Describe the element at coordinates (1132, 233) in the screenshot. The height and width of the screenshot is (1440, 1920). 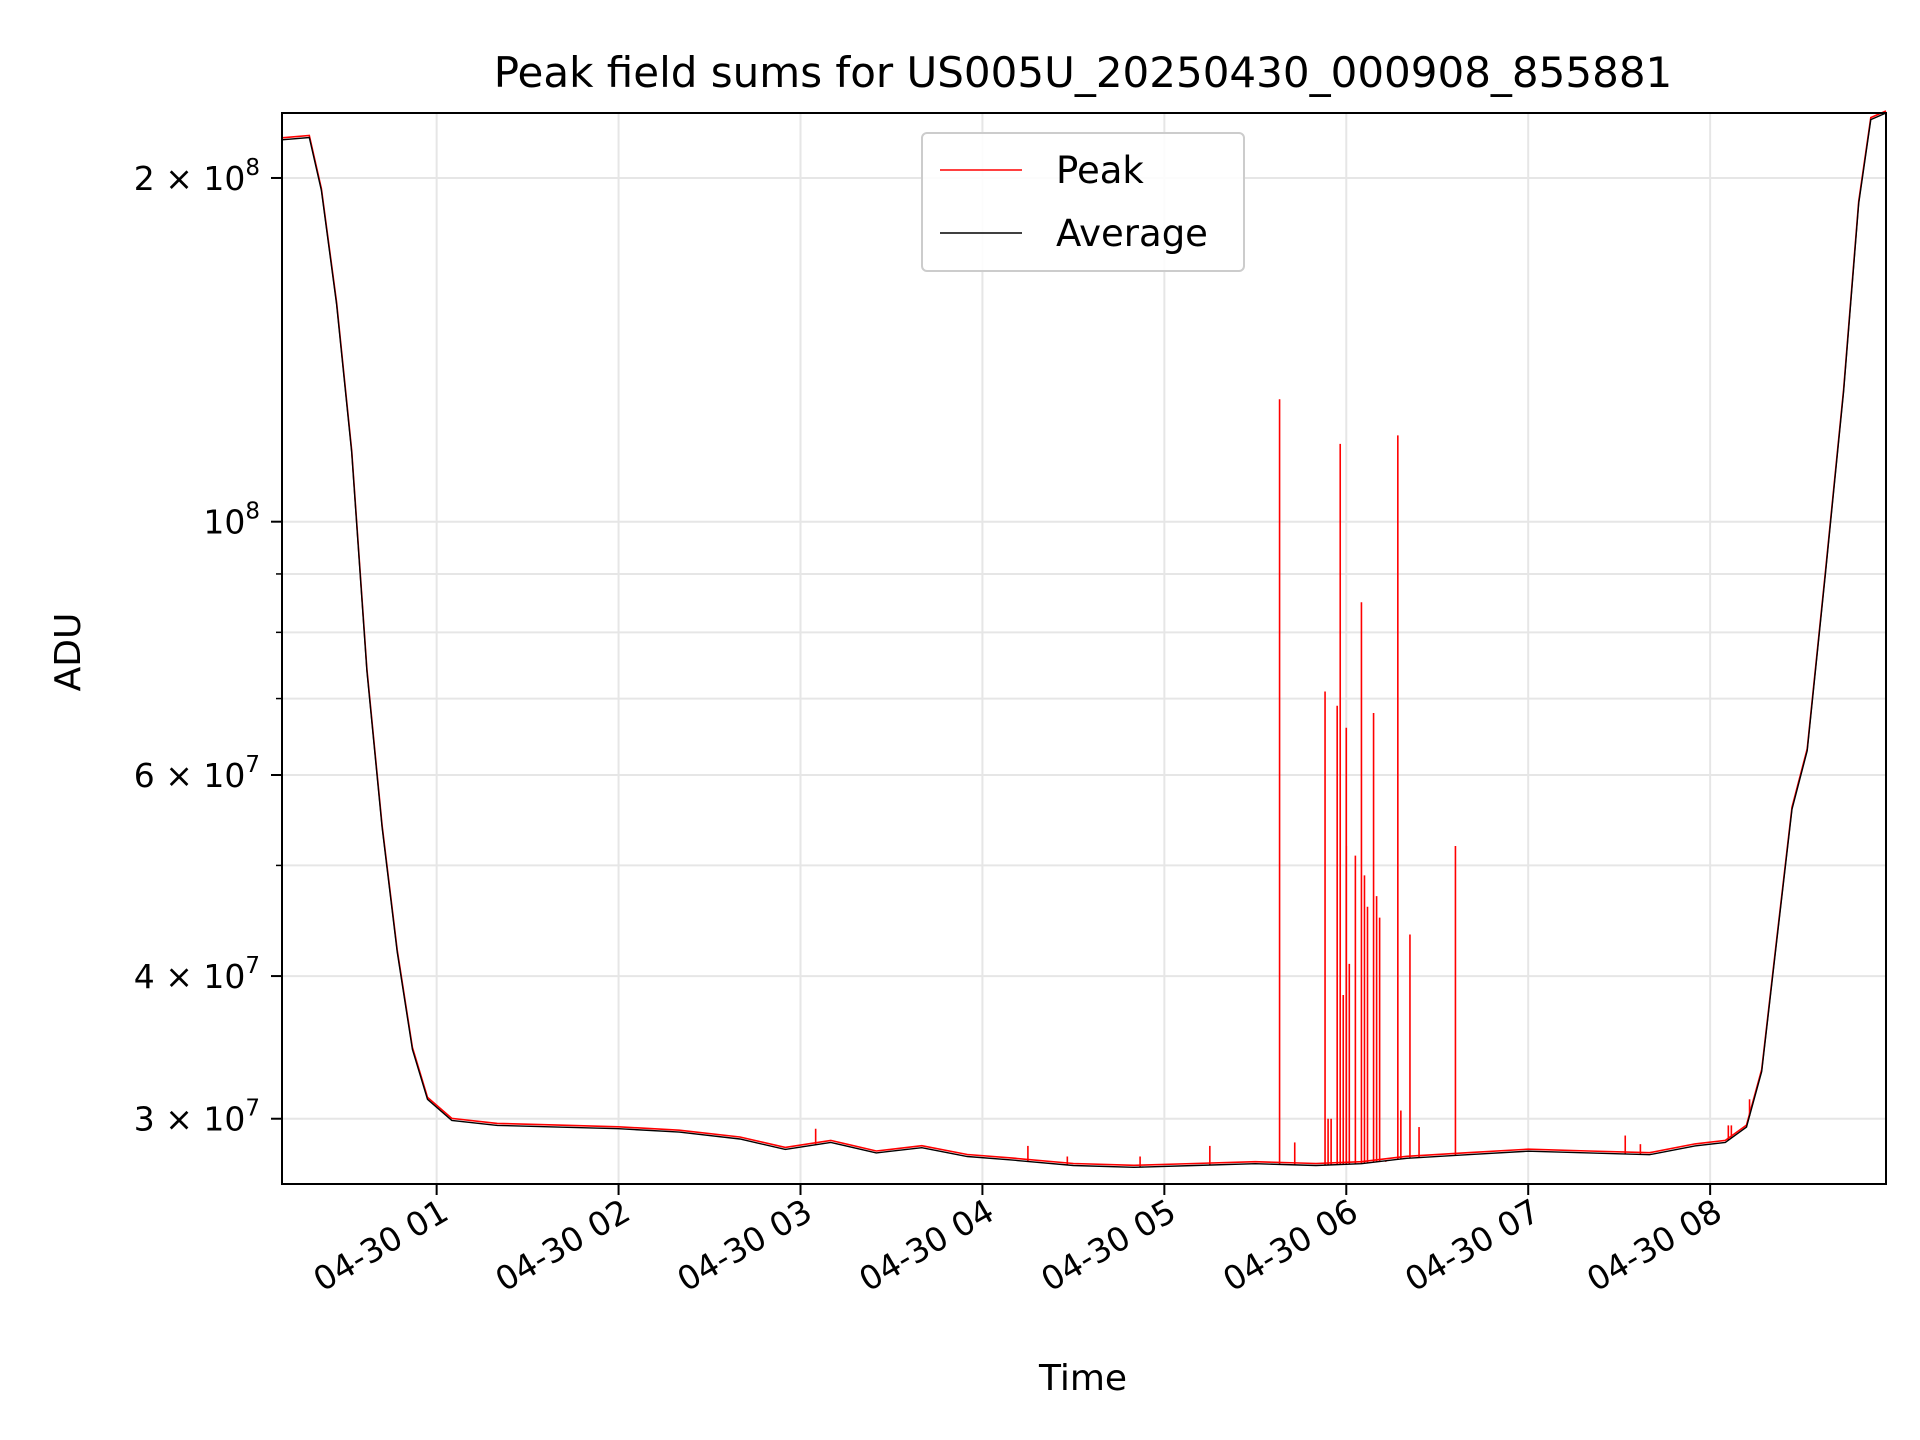
I see `legend-label: Average` at that location.